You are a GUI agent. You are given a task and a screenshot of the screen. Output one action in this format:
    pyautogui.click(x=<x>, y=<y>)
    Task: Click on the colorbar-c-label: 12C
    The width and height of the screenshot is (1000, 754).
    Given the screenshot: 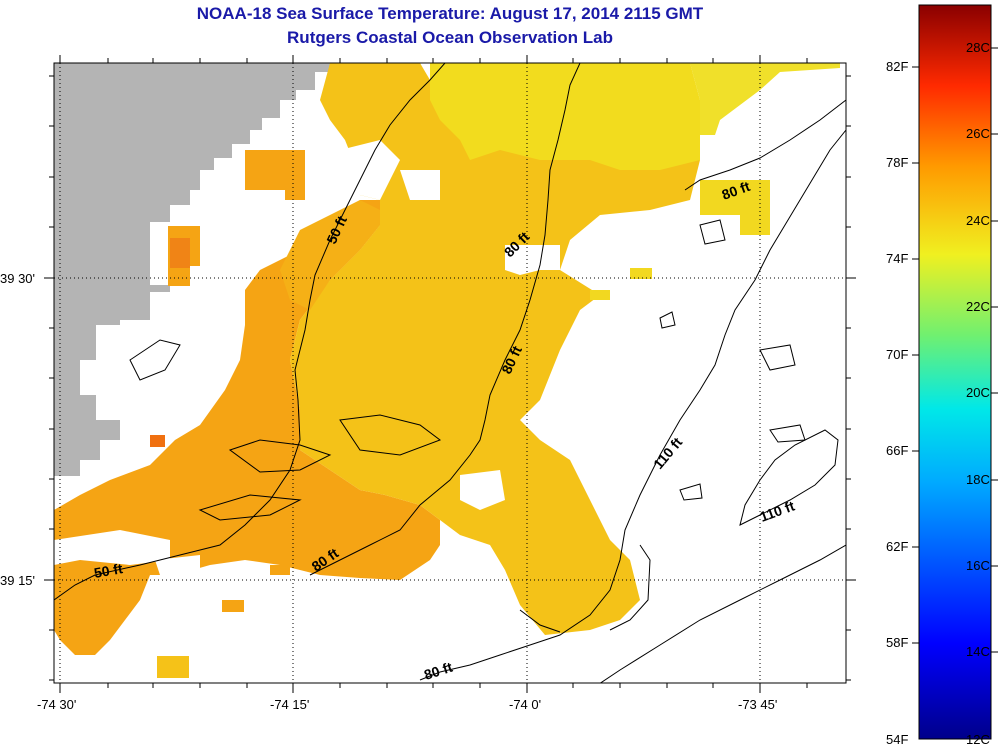 What is the action you would take?
    pyautogui.click(x=978, y=739)
    